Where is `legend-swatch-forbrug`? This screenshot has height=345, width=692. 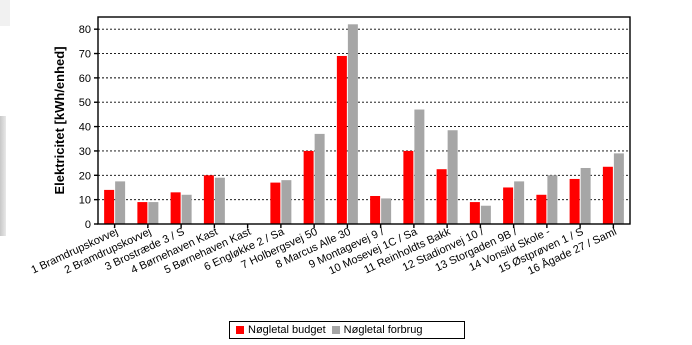
legend-swatch-forbrug is located at coordinates (335, 330).